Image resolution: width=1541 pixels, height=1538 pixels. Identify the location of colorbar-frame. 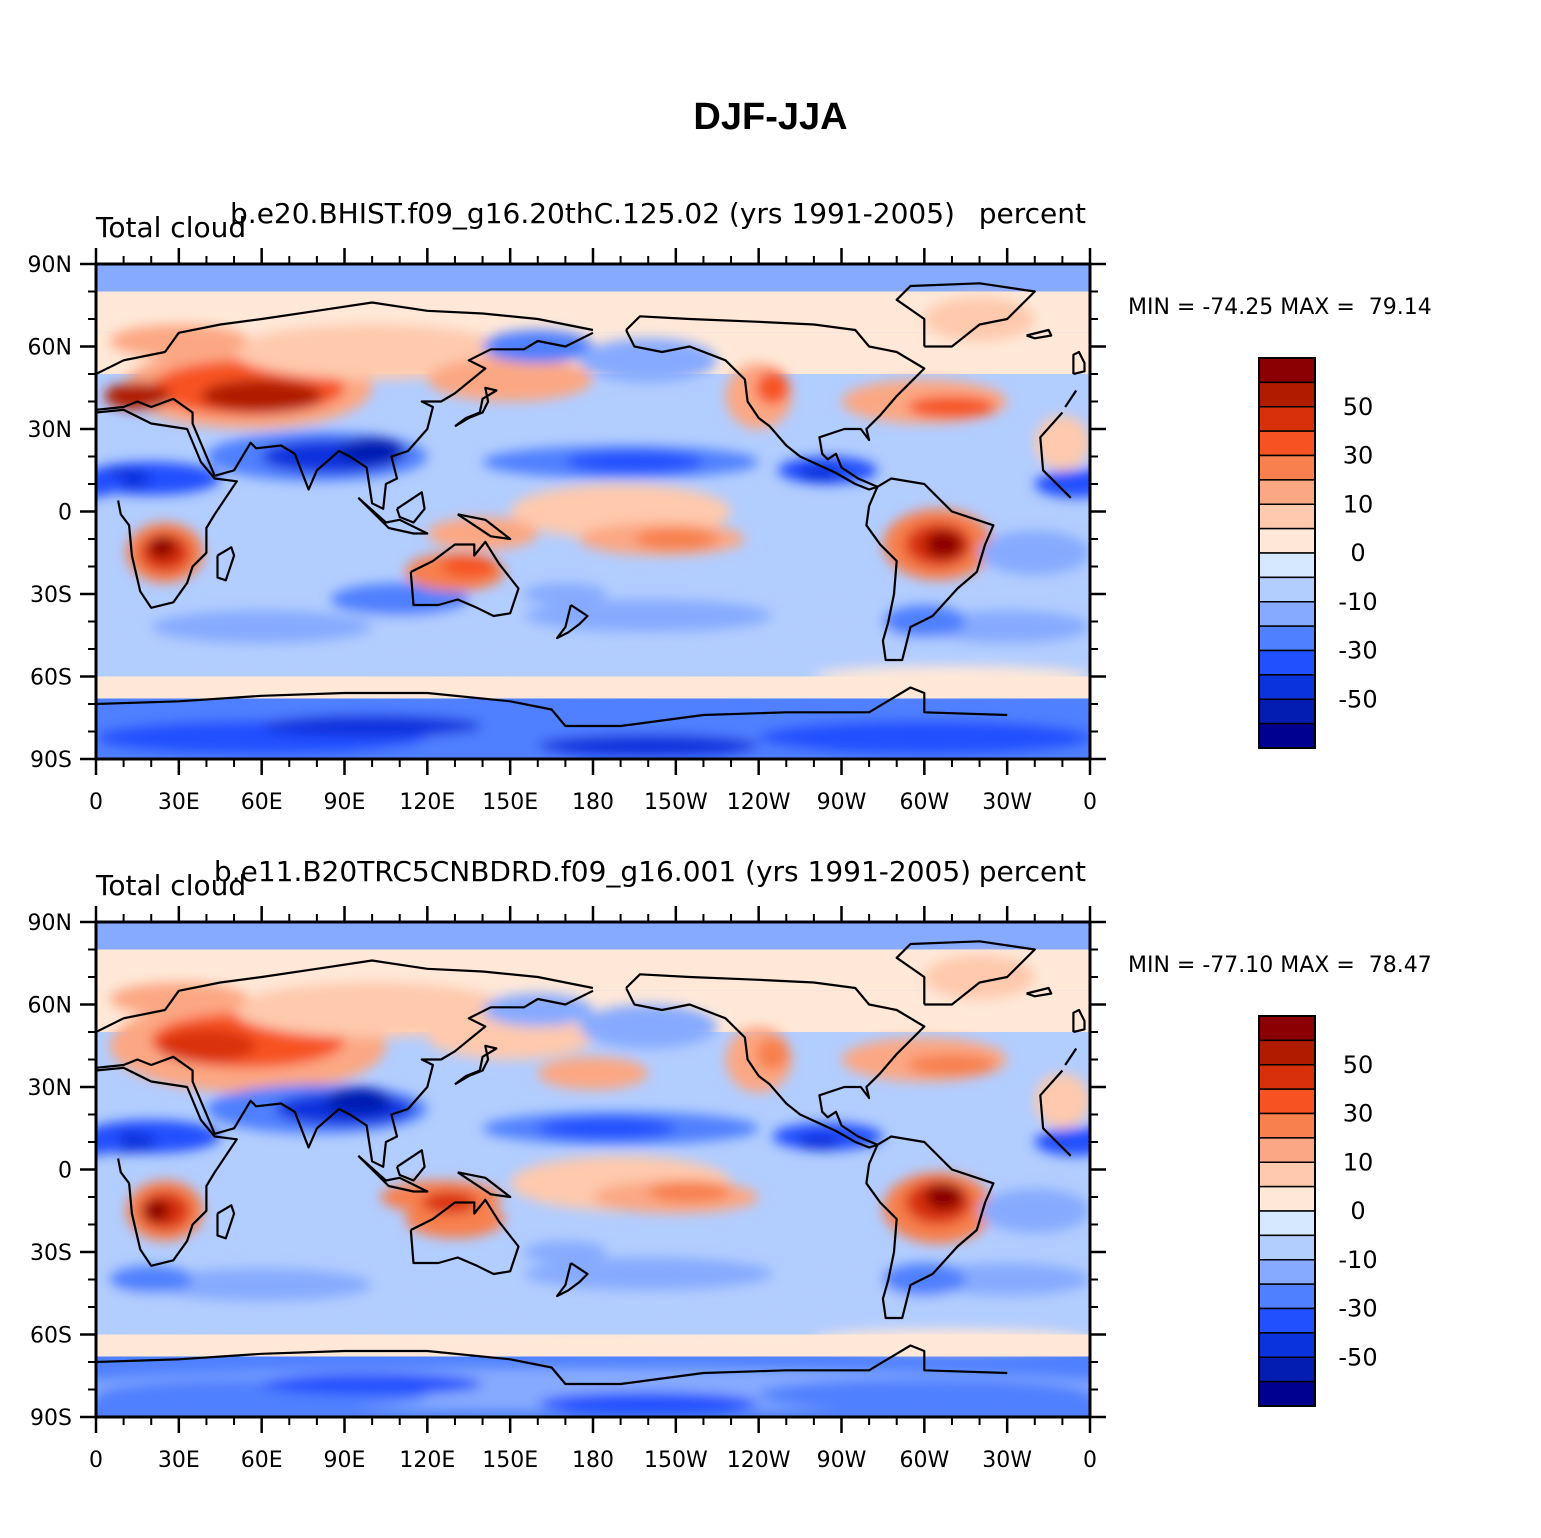
(1287, 1211).